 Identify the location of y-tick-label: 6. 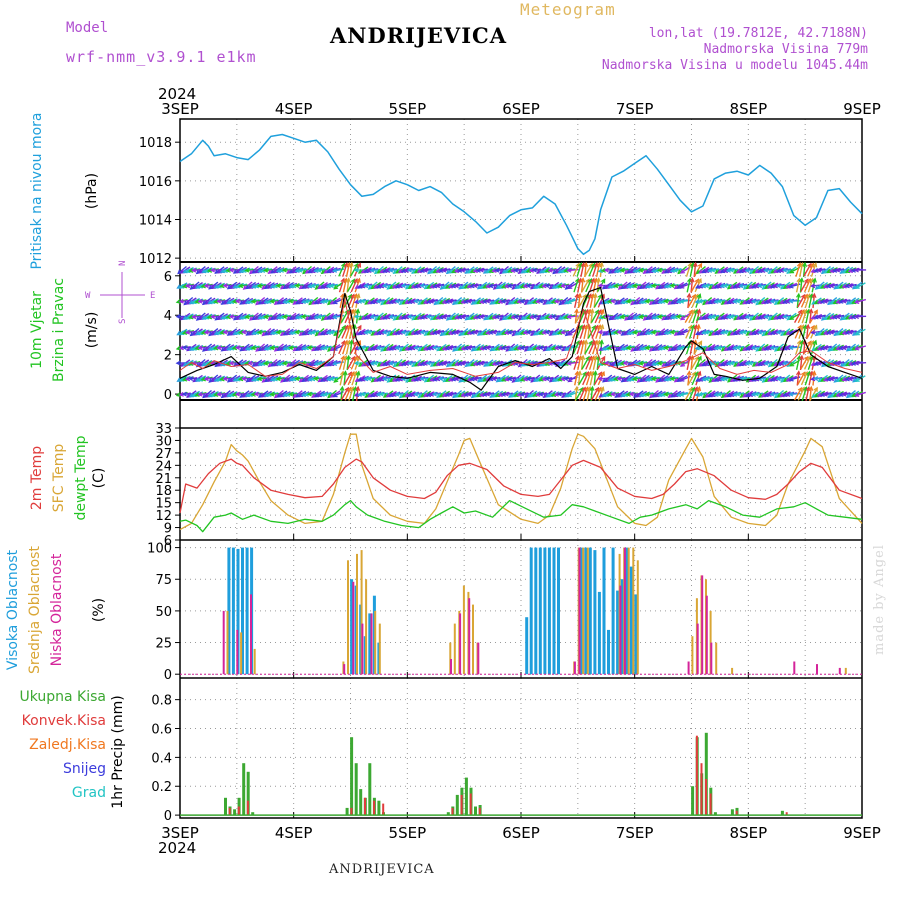
(168, 277).